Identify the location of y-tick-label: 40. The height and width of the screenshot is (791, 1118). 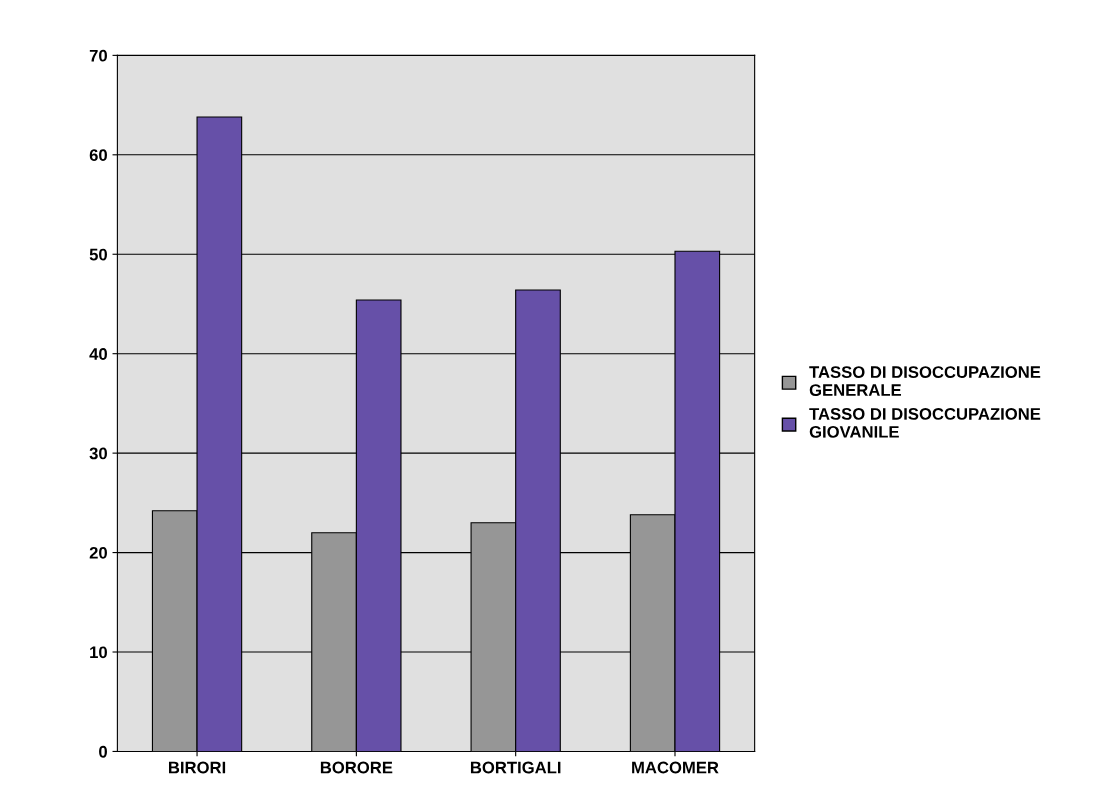
(98, 354).